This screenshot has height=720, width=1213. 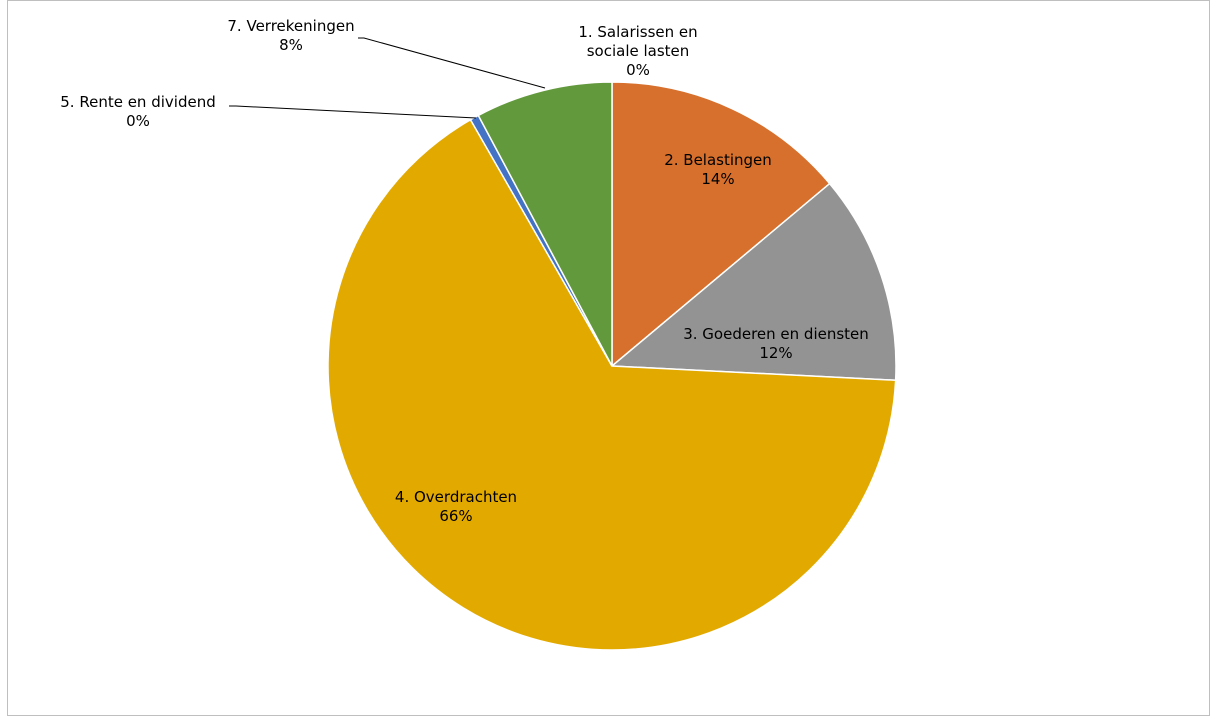 I want to click on slice-label-2: 2. Belastingen 14%, so click(x=718, y=169).